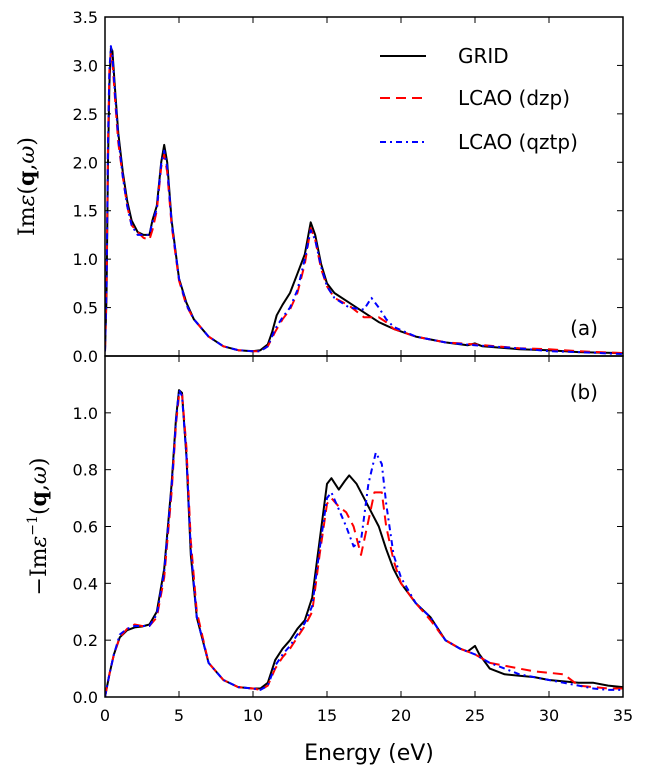 The width and height of the screenshot is (650, 768). I want to click on legend-label: GRID, so click(483, 56).